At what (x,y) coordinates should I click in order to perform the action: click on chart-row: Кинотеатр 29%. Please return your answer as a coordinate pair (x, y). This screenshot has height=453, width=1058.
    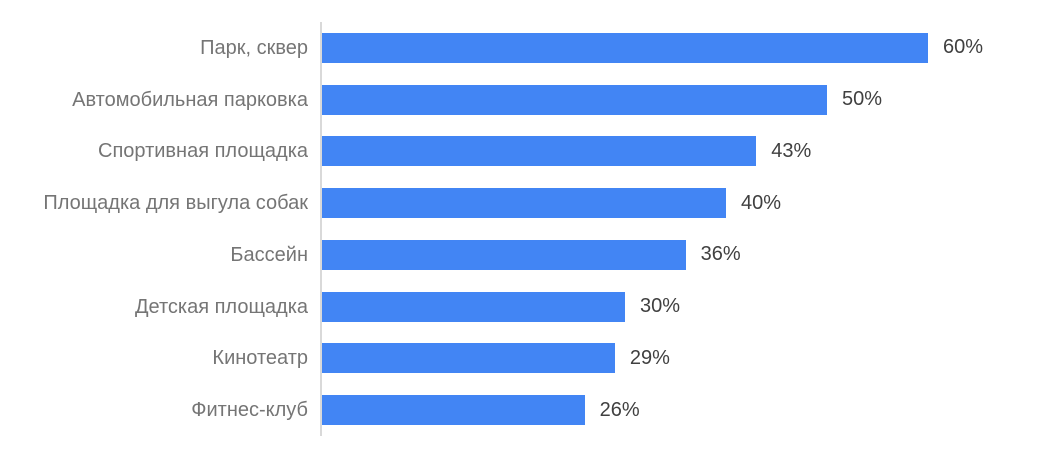
    Looking at the image, I should click on (529, 358).